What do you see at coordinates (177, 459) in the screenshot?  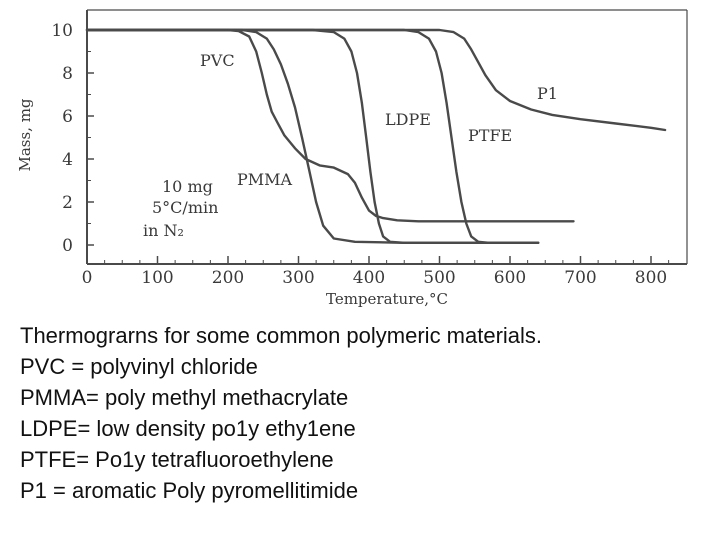 I see `caption-line: PTFE= Po1y tetrafluoroethylene` at bounding box center [177, 459].